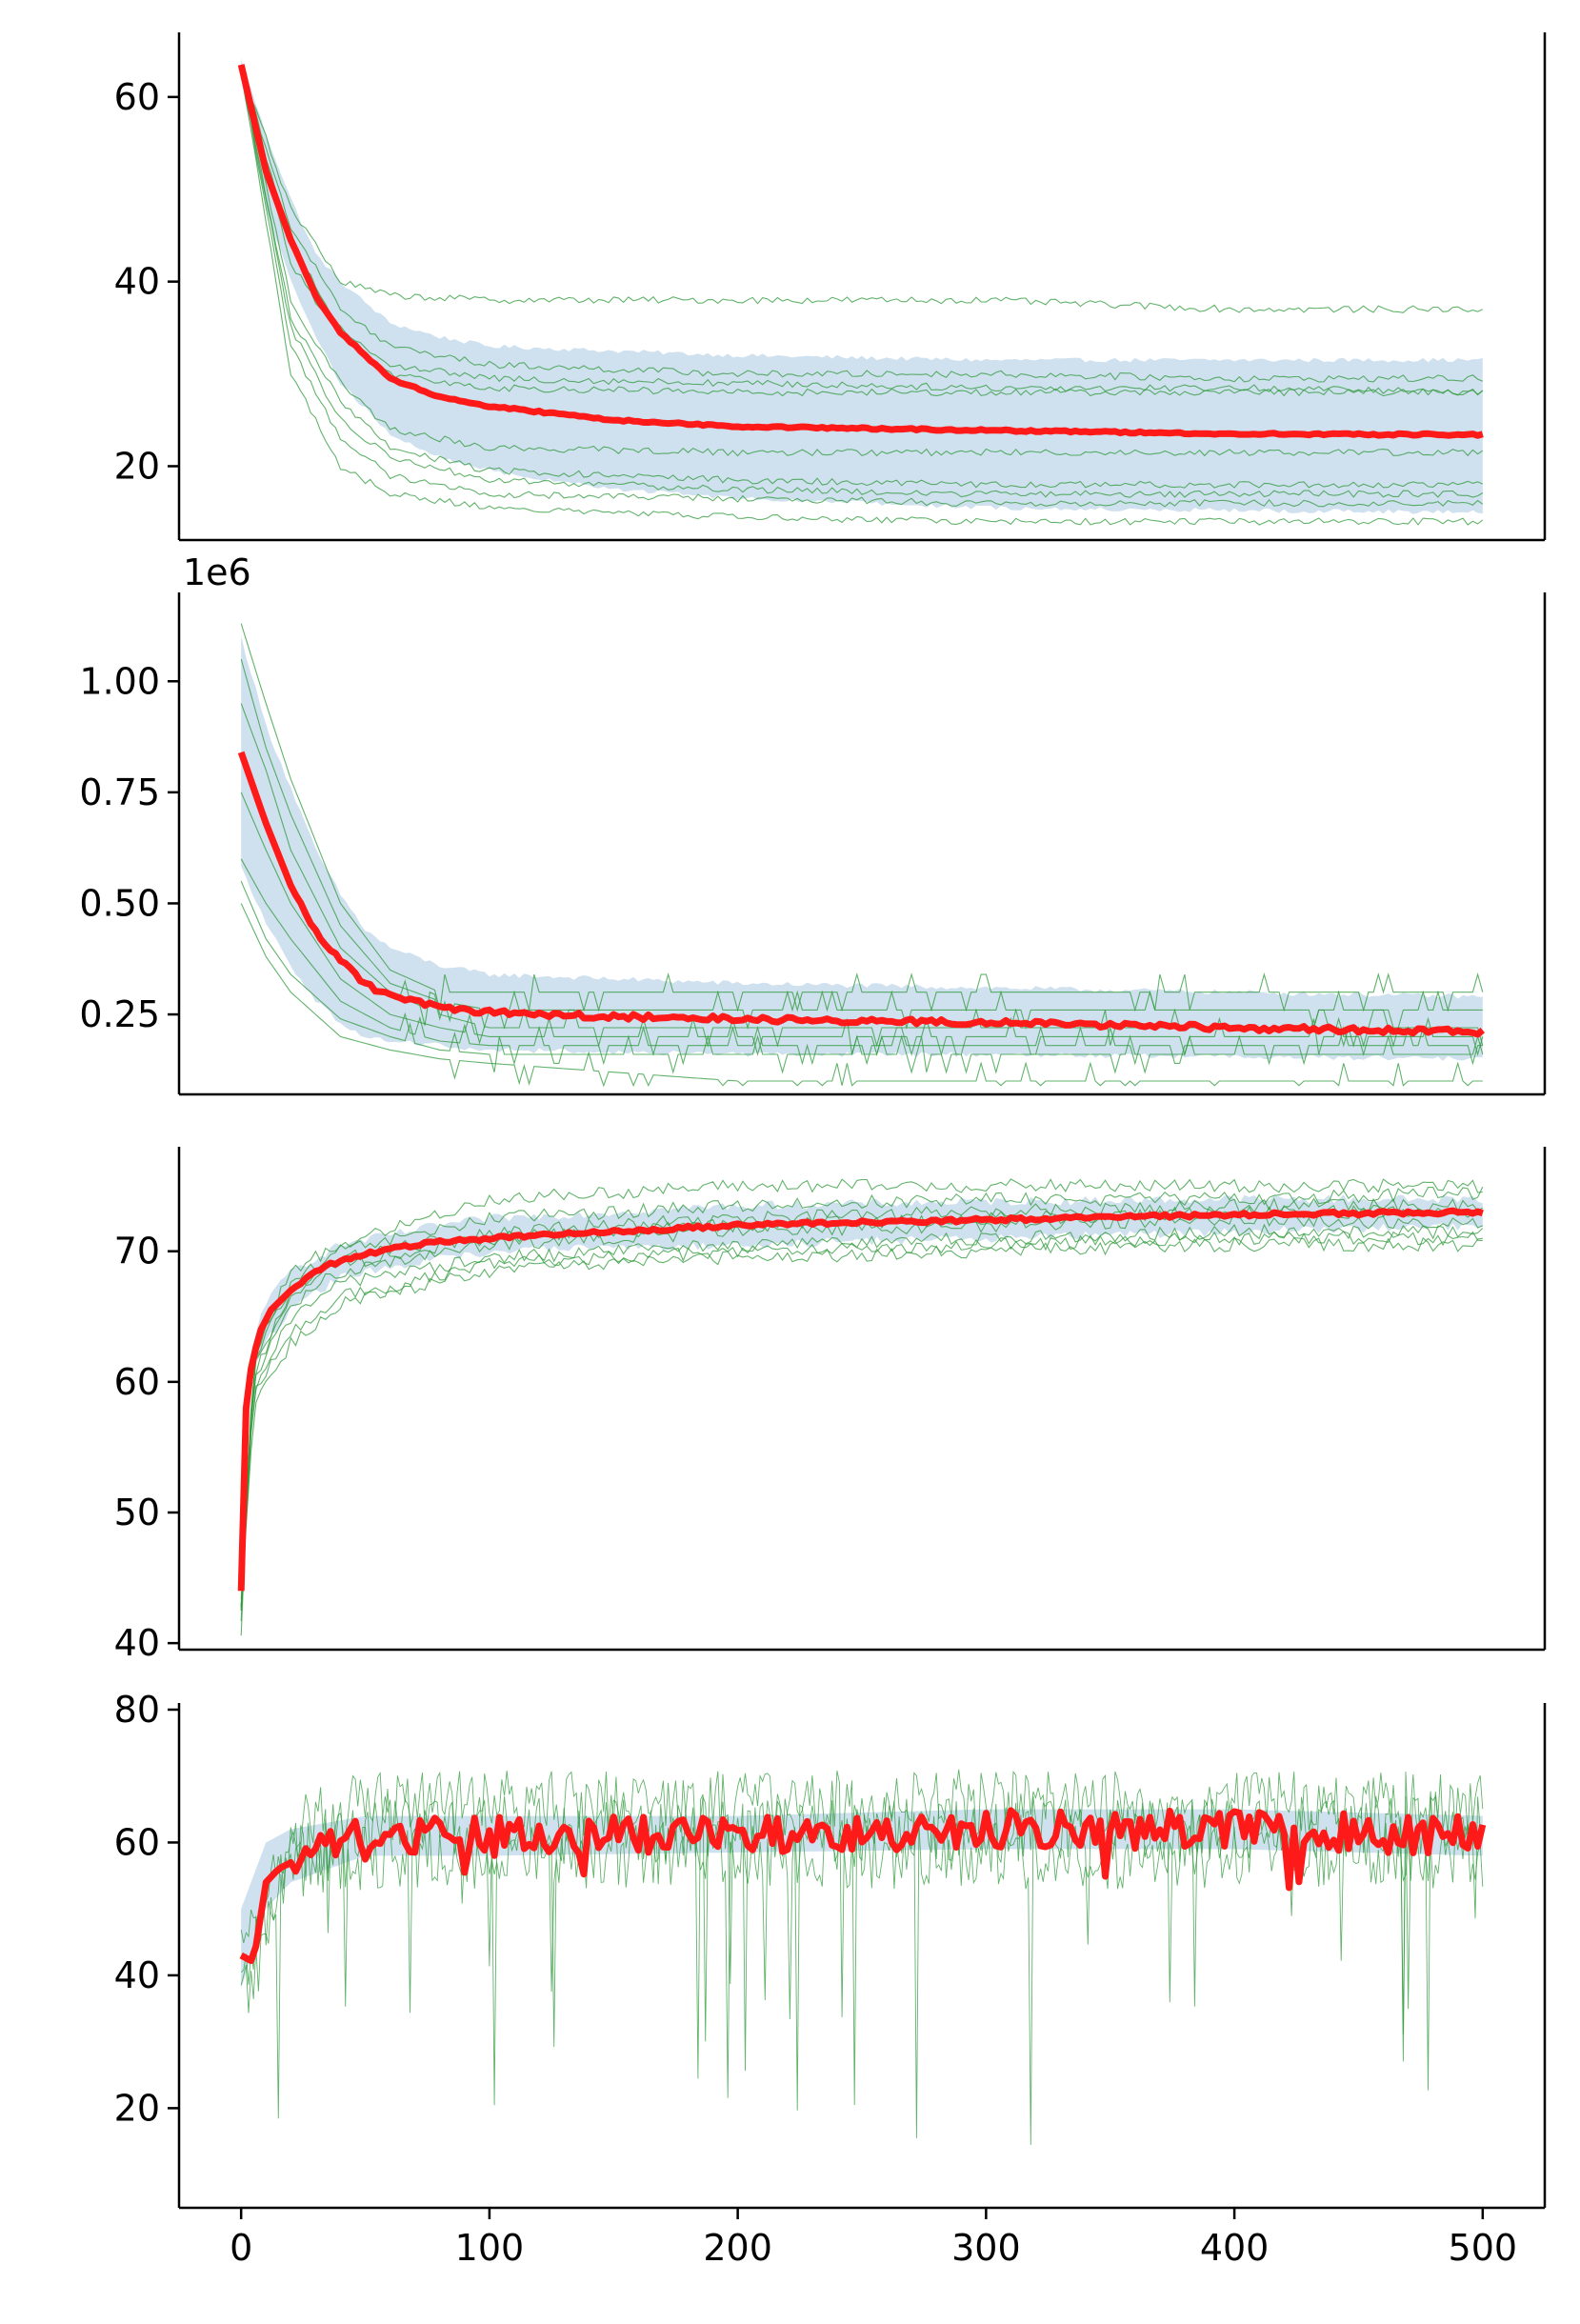  I want to click on y-tick-label: 1.00, so click(119, 681).